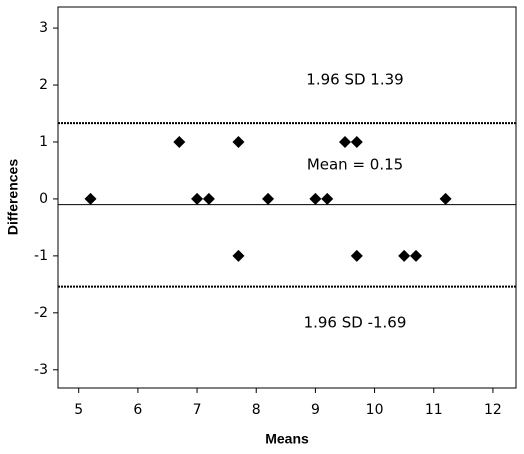  Describe the element at coordinates (315, 410) in the screenshot. I see `x-tick-label: 9` at that location.